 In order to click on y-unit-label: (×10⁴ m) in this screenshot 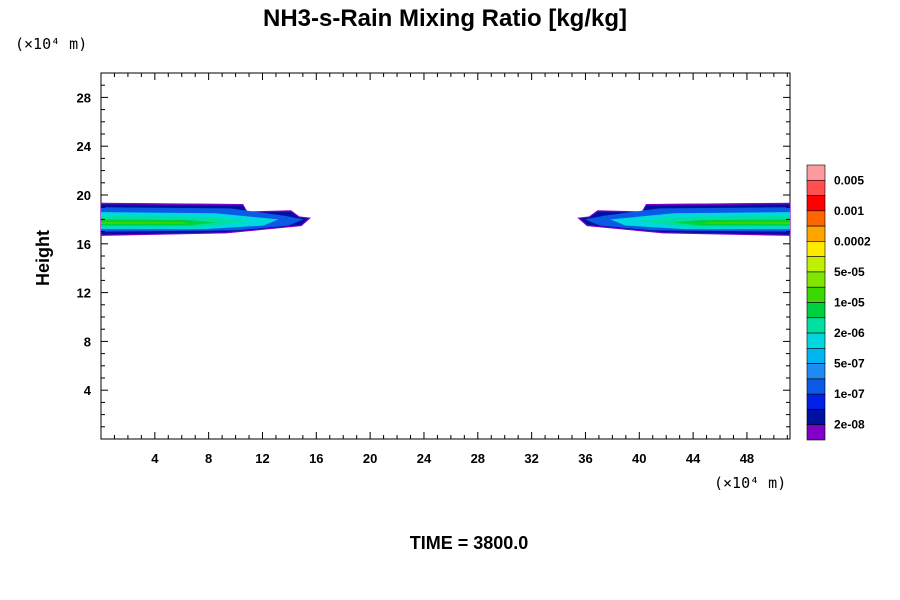, I will do `click(51, 44)`.